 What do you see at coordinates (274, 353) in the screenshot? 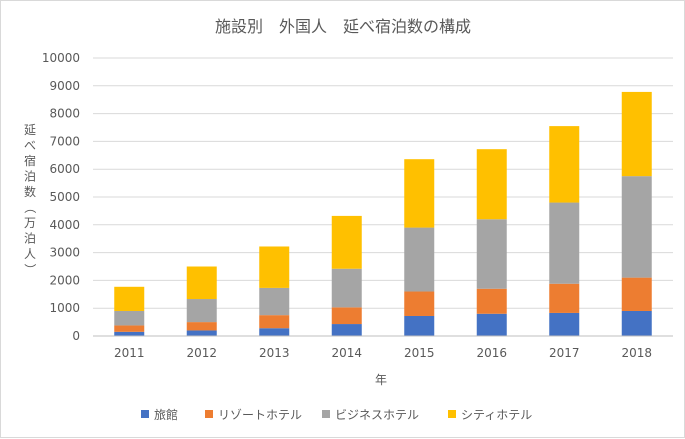
I see `x-tick-label: 2013` at bounding box center [274, 353].